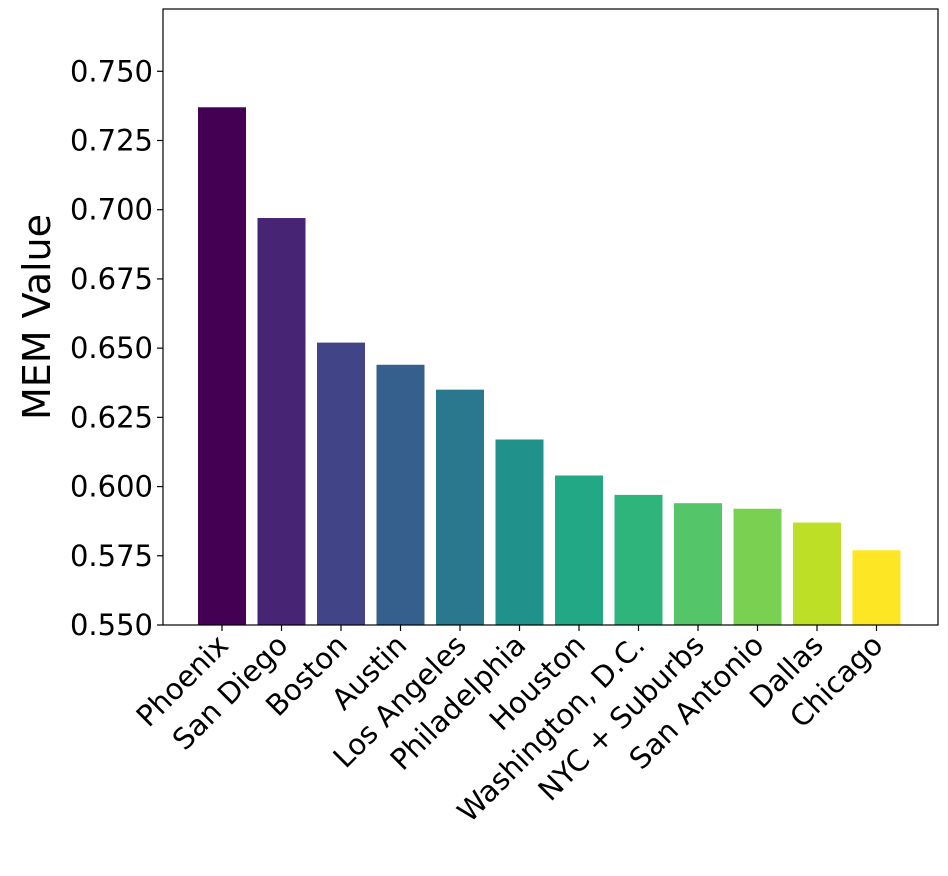 The image size is (948, 876). I want to click on y-tick-label: 0.650, so click(111, 348).